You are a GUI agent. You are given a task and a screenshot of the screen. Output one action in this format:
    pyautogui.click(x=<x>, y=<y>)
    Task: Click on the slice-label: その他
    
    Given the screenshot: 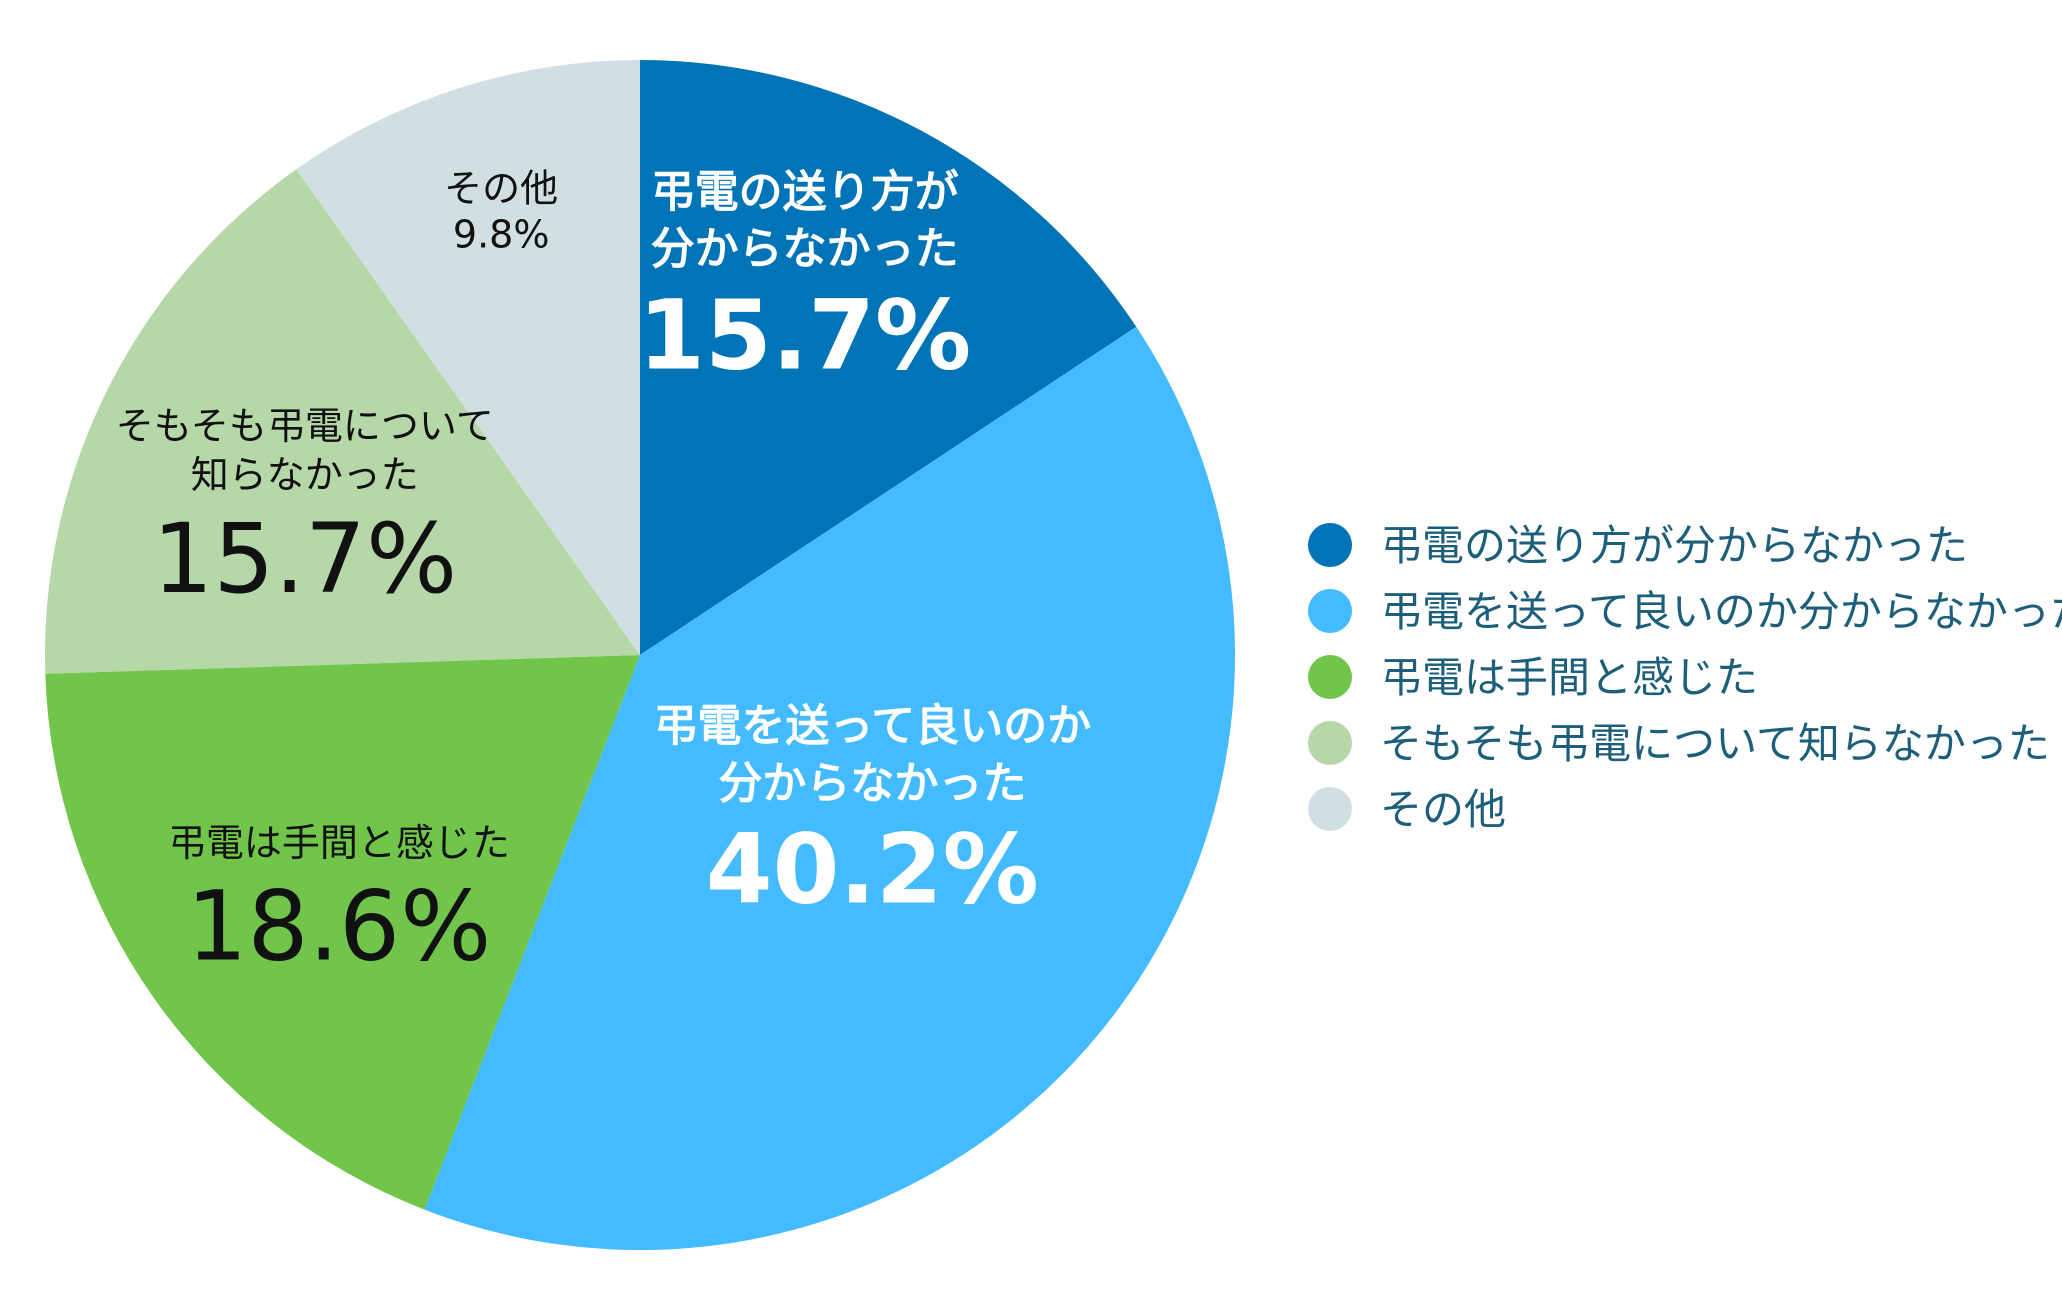 What is the action you would take?
    pyautogui.click(x=501, y=189)
    